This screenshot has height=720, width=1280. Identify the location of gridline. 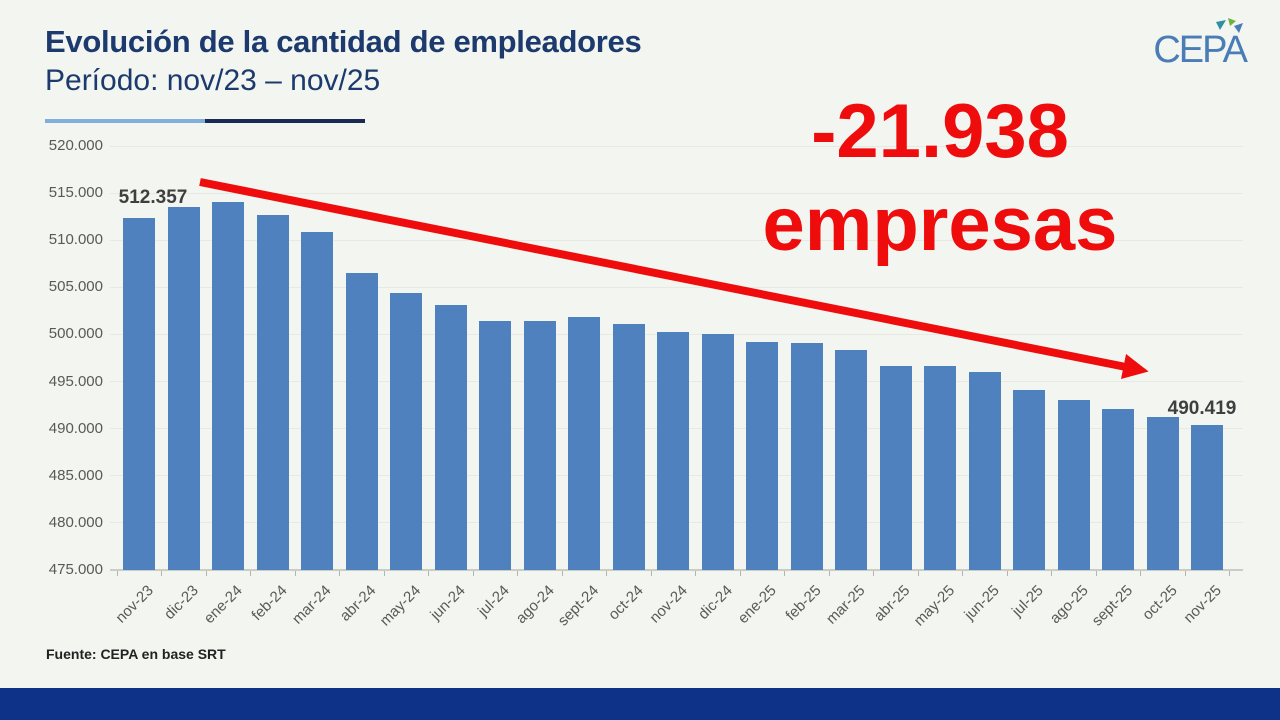
(676, 146).